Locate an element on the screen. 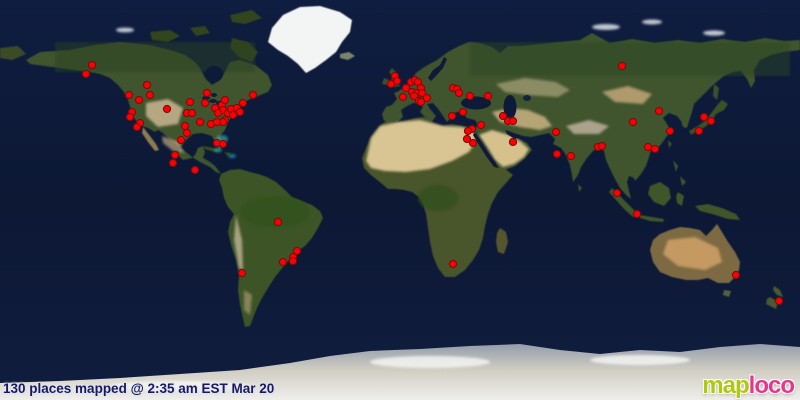 The image size is (800, 400). tasmania is located at coordinates (727, 293).